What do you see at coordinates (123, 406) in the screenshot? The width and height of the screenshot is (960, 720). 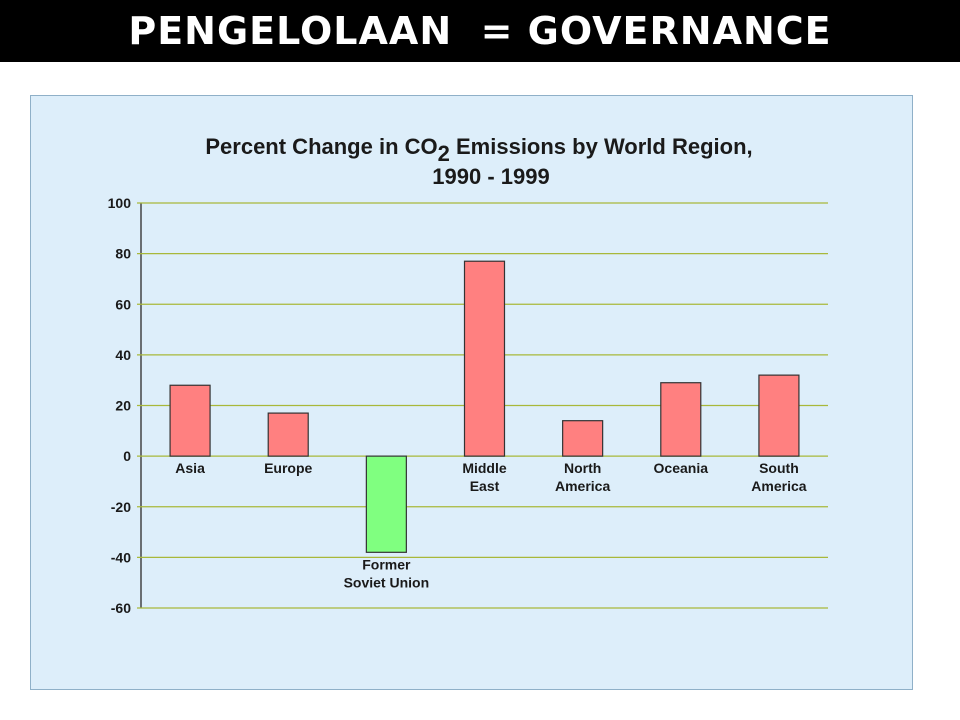 I see `y-tick-label: 20` at bounding box center [123, 406].